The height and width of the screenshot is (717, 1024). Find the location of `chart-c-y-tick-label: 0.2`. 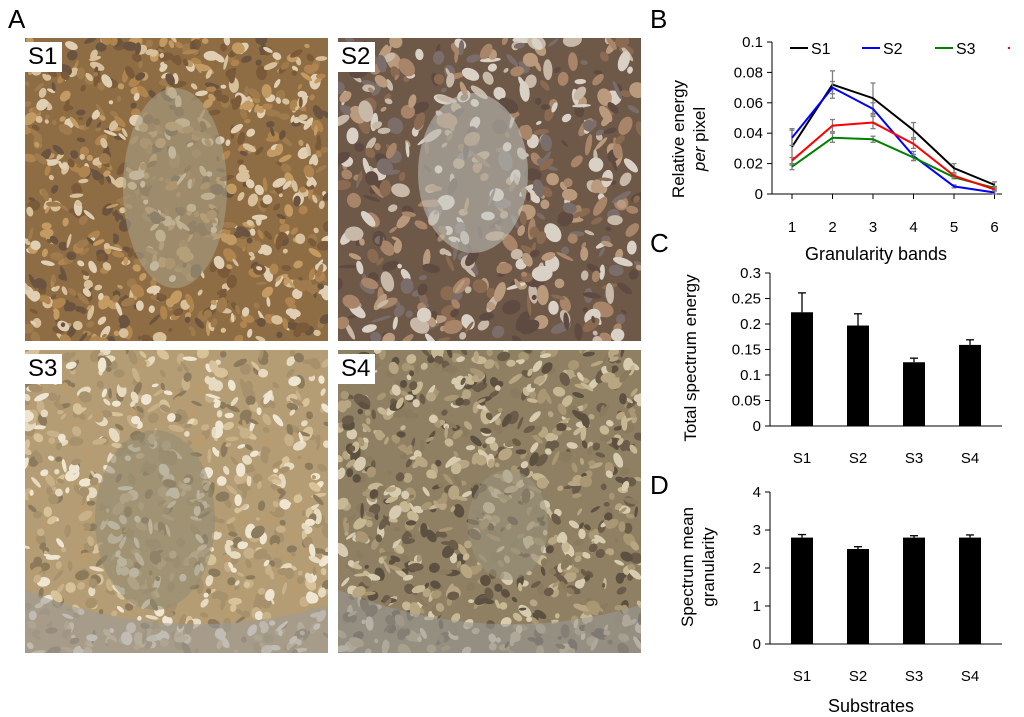

chart-c-y-tick-label: 0.2 is located at coordinates (750, 324).